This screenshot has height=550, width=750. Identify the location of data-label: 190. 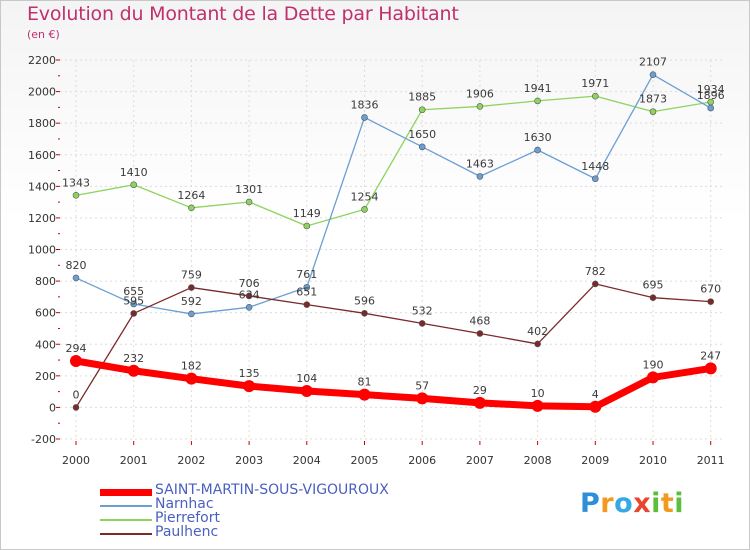
(653, 364).